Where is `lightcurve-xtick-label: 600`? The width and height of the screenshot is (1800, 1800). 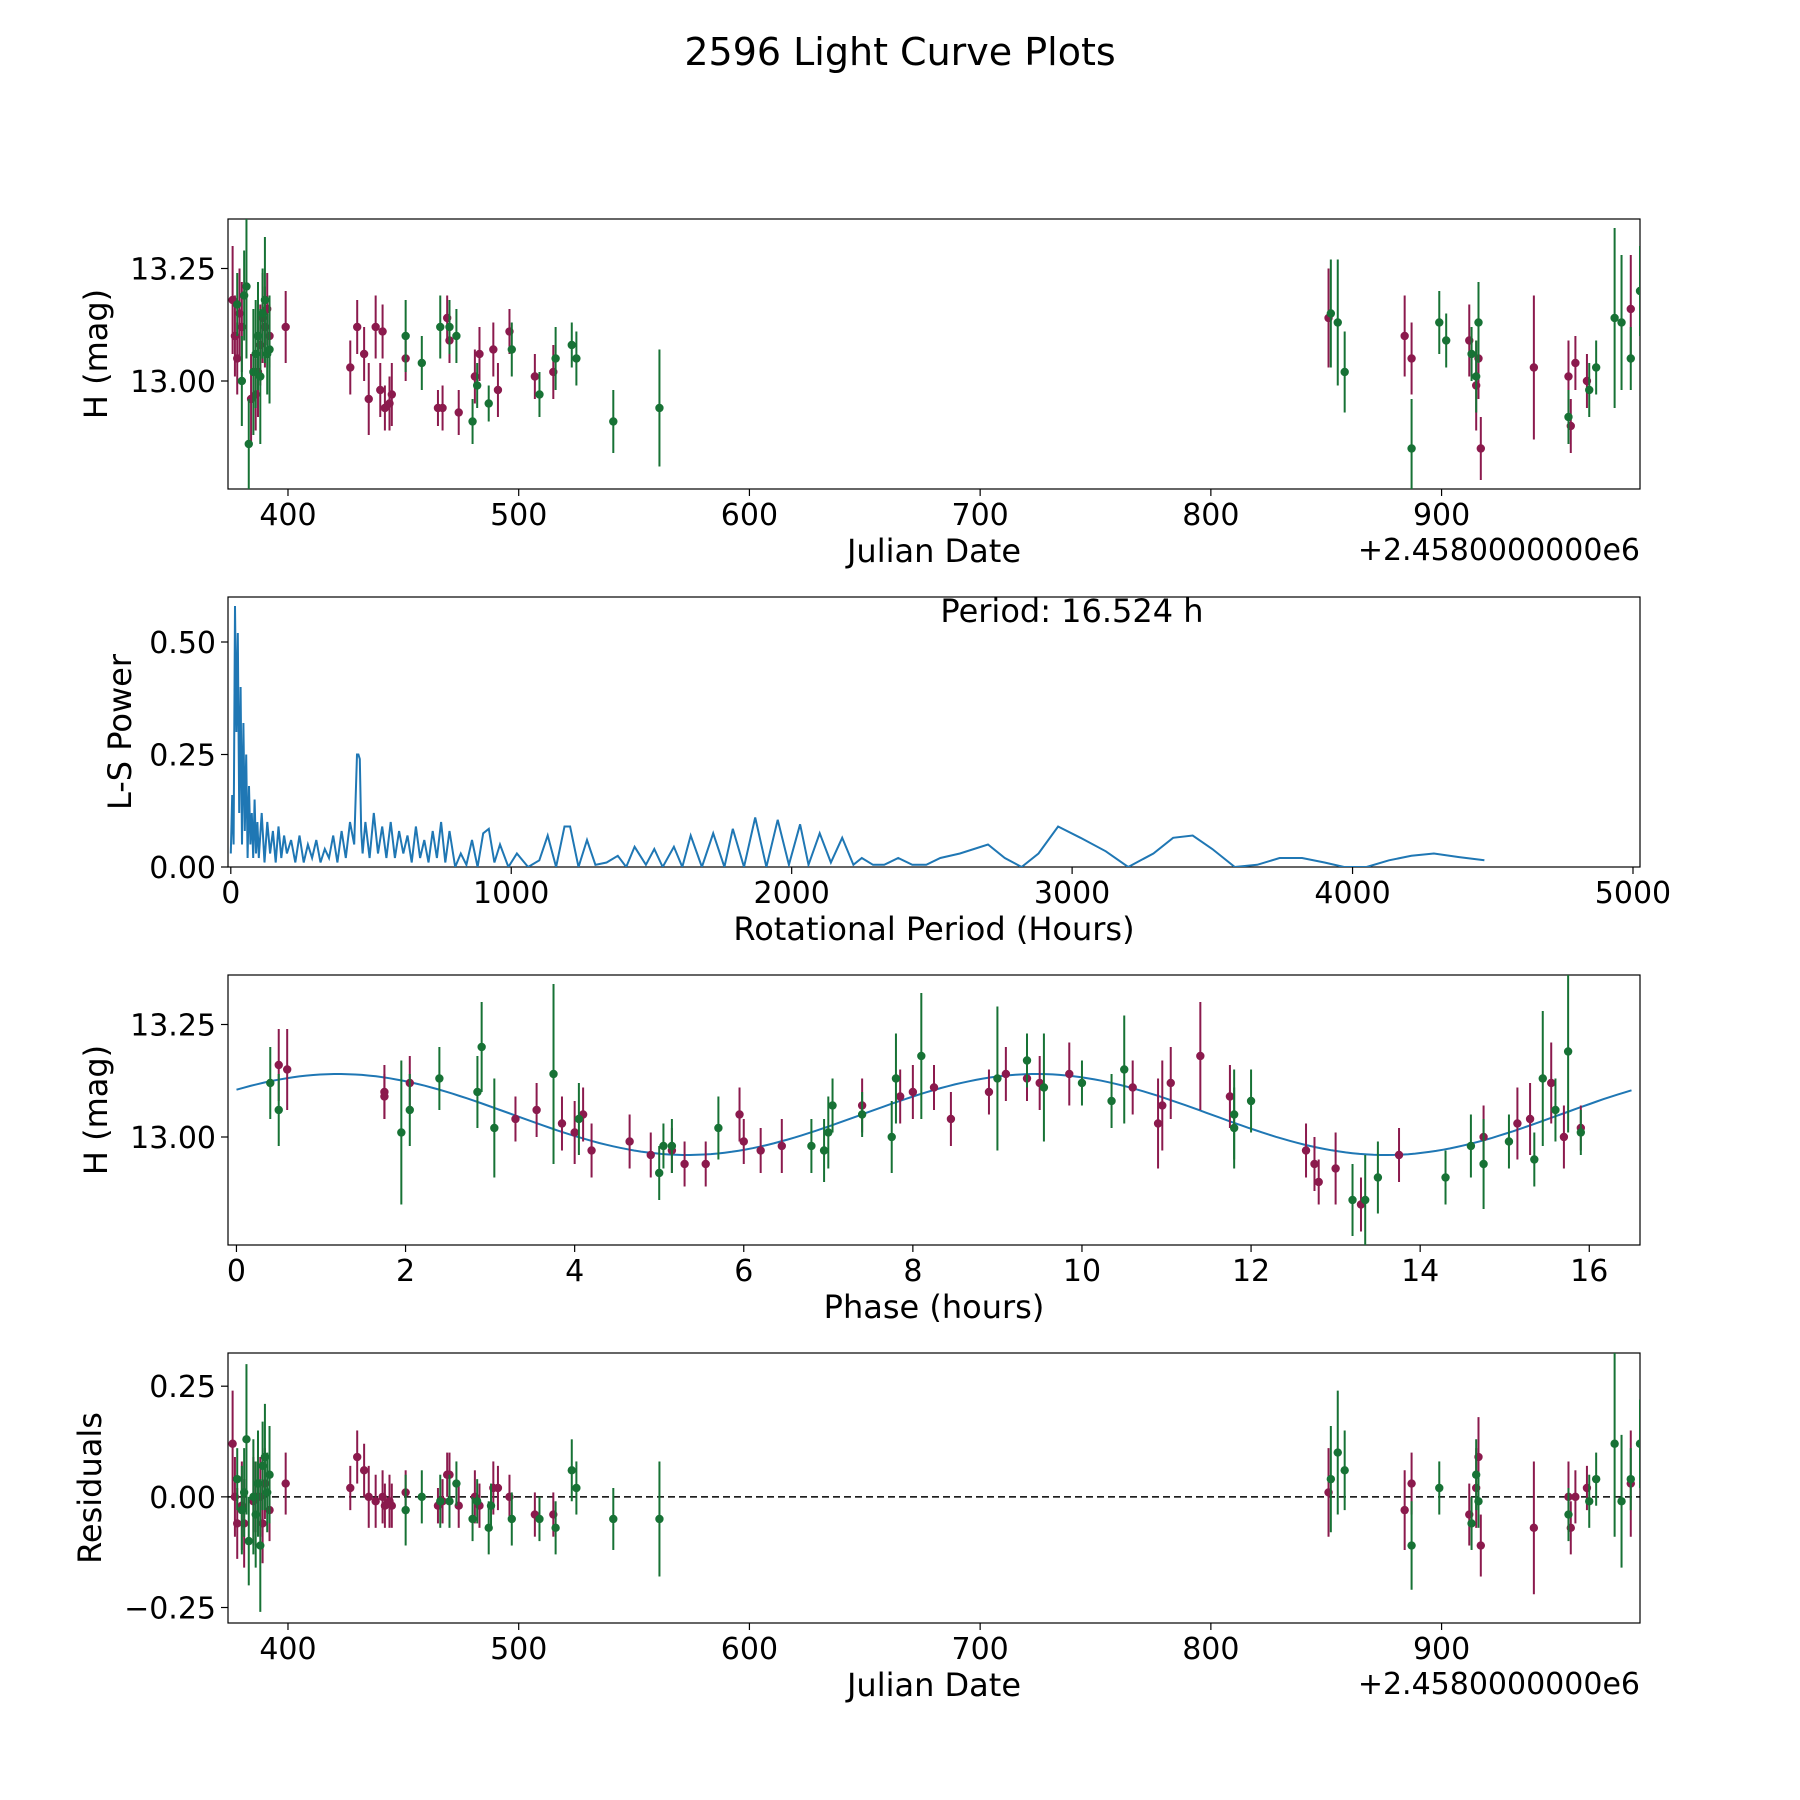
lightcurve-xtick-label: 600 is located at coordinates (749, 515).